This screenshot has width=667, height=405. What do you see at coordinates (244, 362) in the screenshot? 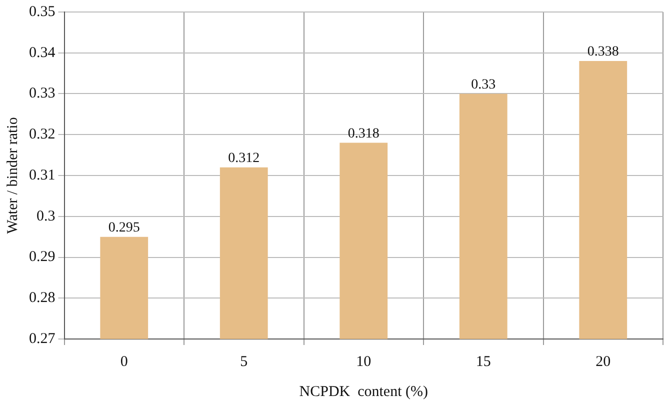
I see `x-tick-label: 5` at bounding box center [244, 362].